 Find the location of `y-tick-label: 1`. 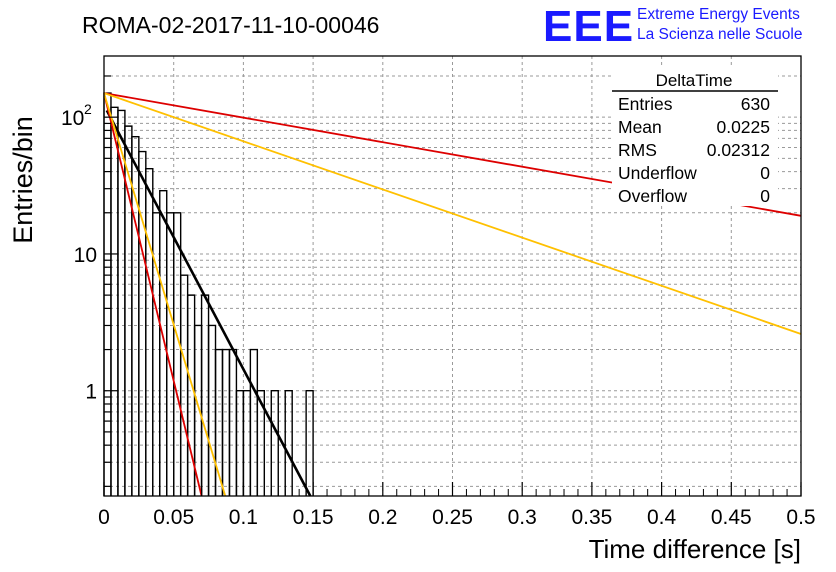

y-tick-label: 1 is located at coordinates (91, 392).